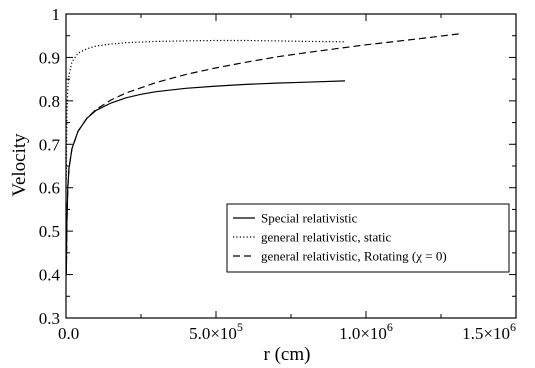 The image size is (535, 368). What do you see at coordinates (287, 331) in the screenshot?
I see `x-tick-labels: 0.0 5.0×10⁵ 1.0×10⁶ 1.5×10⁶` at bounding box center [287, 331].